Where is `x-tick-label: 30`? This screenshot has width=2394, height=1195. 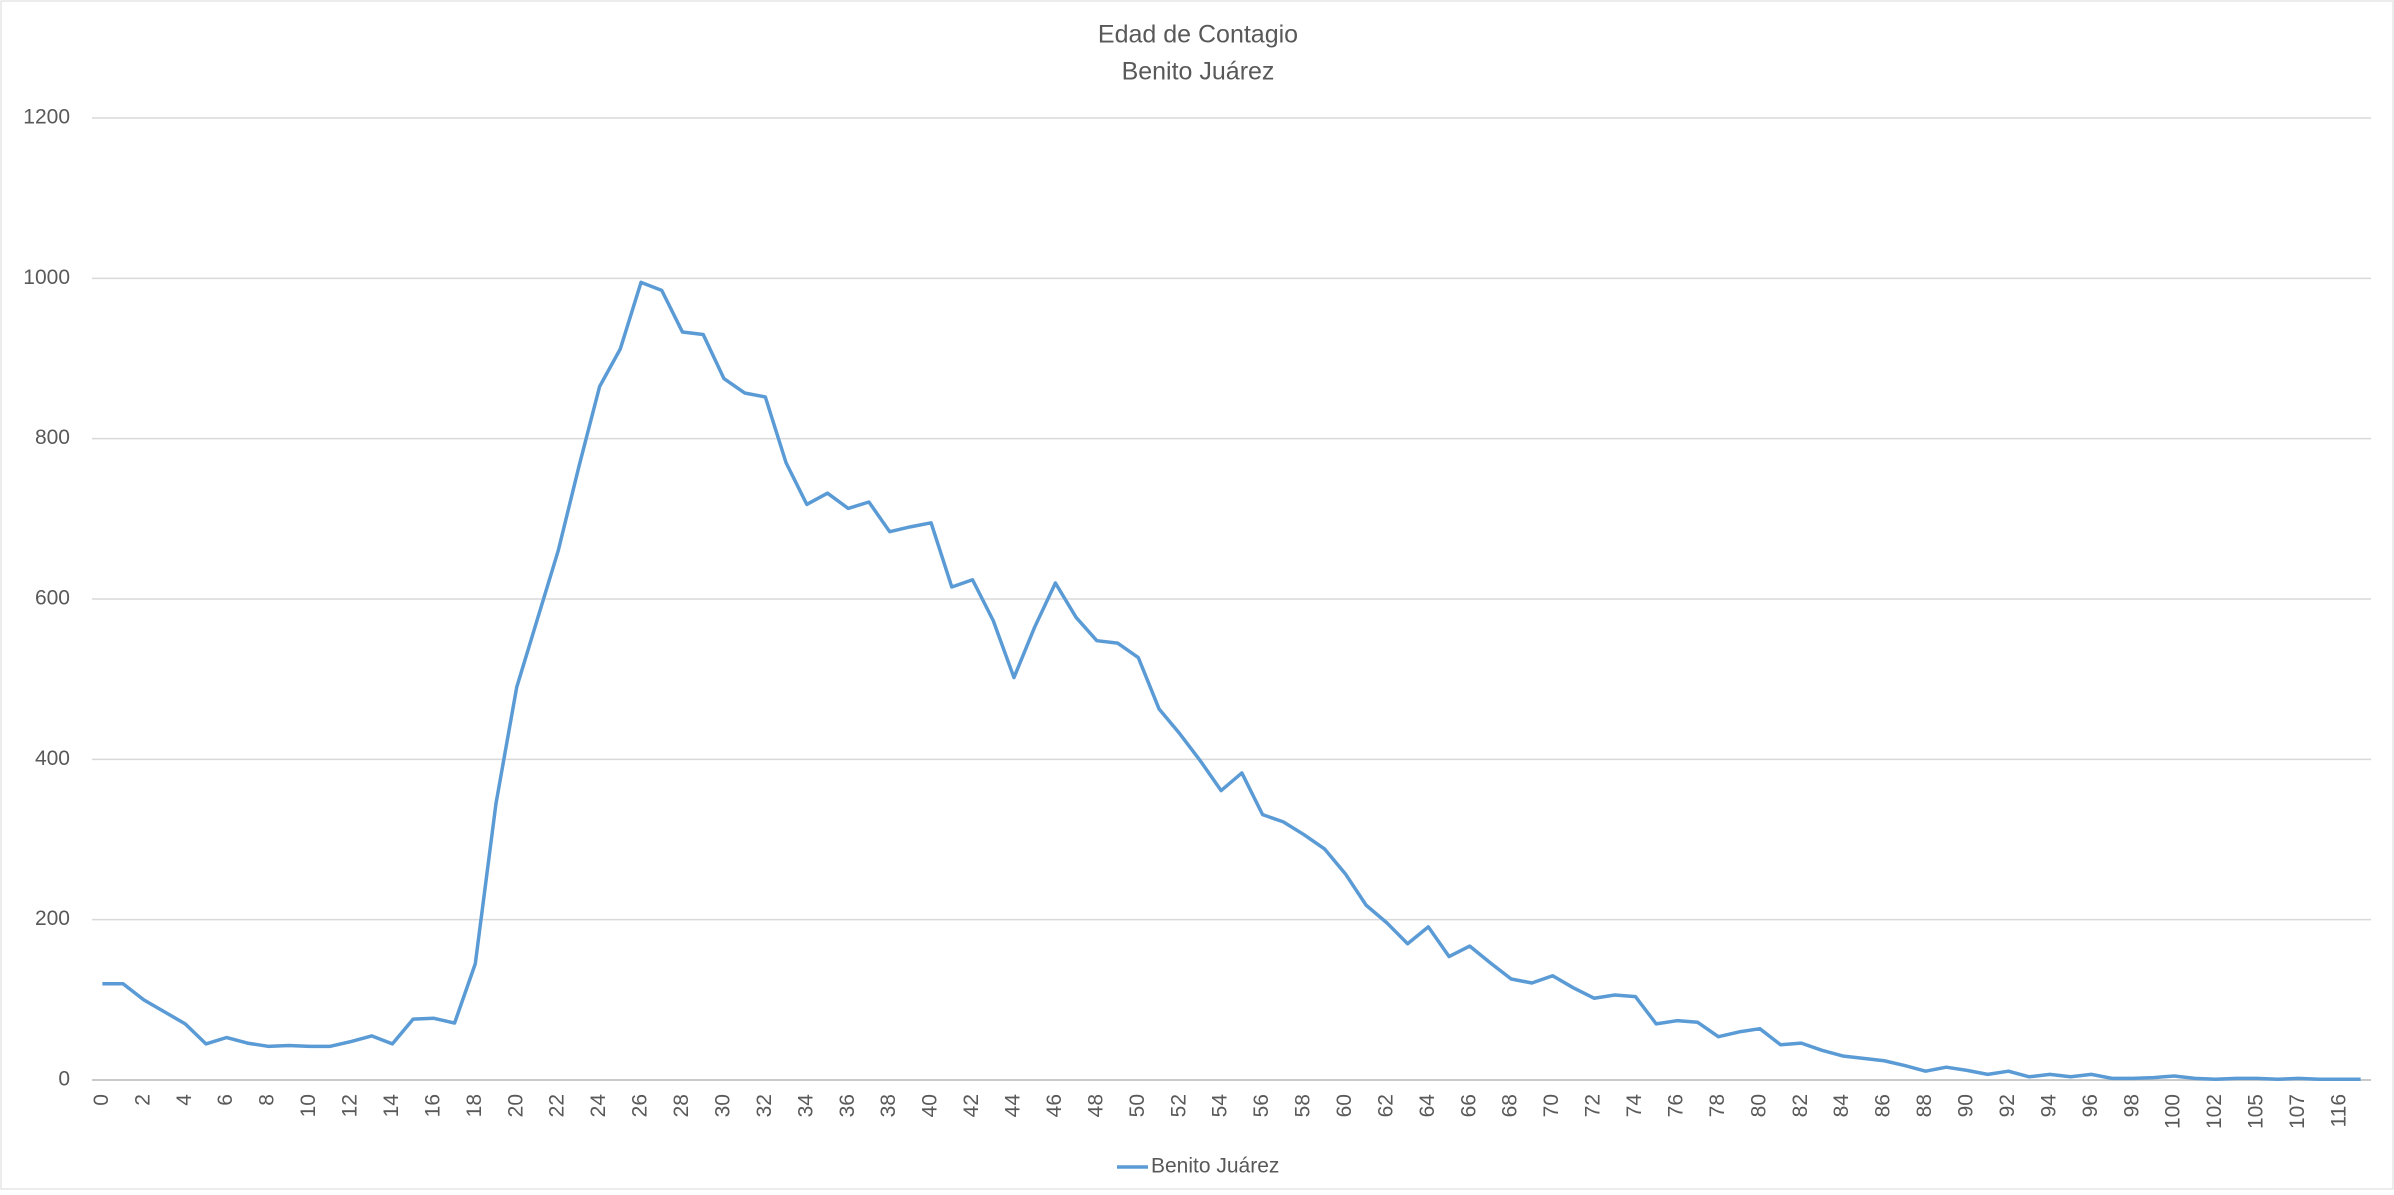 x-tick-label: 30 is located at coordinates (722, 1105).